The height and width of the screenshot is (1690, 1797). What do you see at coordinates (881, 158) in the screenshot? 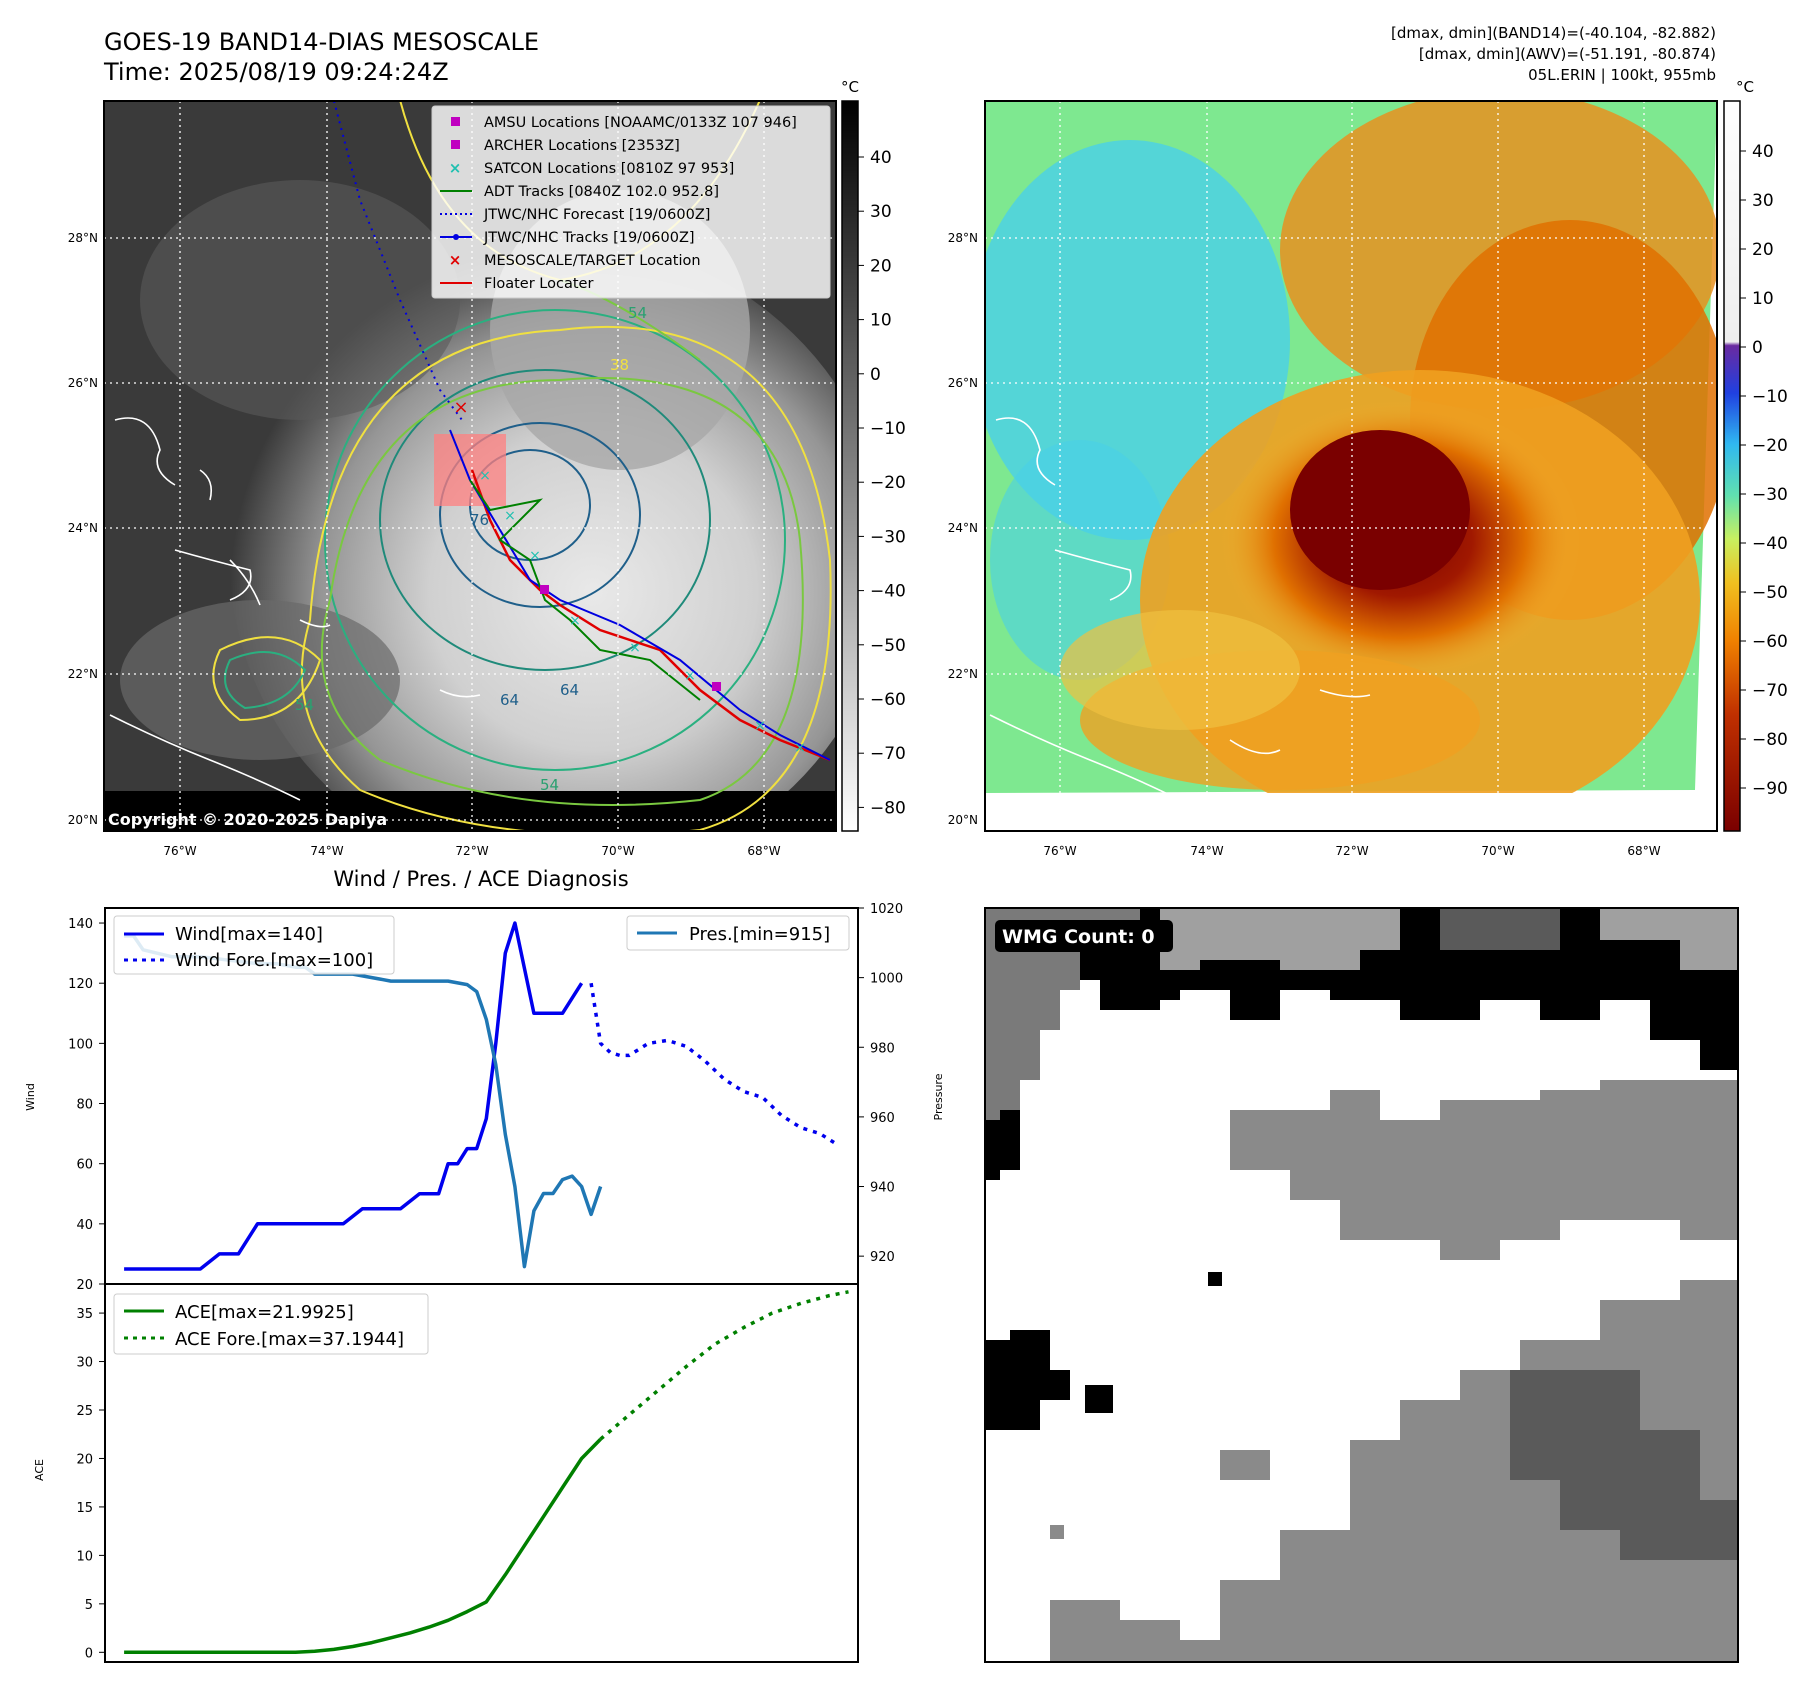
I see `colorbar-tick: 40` at bounding box center [881, 158].